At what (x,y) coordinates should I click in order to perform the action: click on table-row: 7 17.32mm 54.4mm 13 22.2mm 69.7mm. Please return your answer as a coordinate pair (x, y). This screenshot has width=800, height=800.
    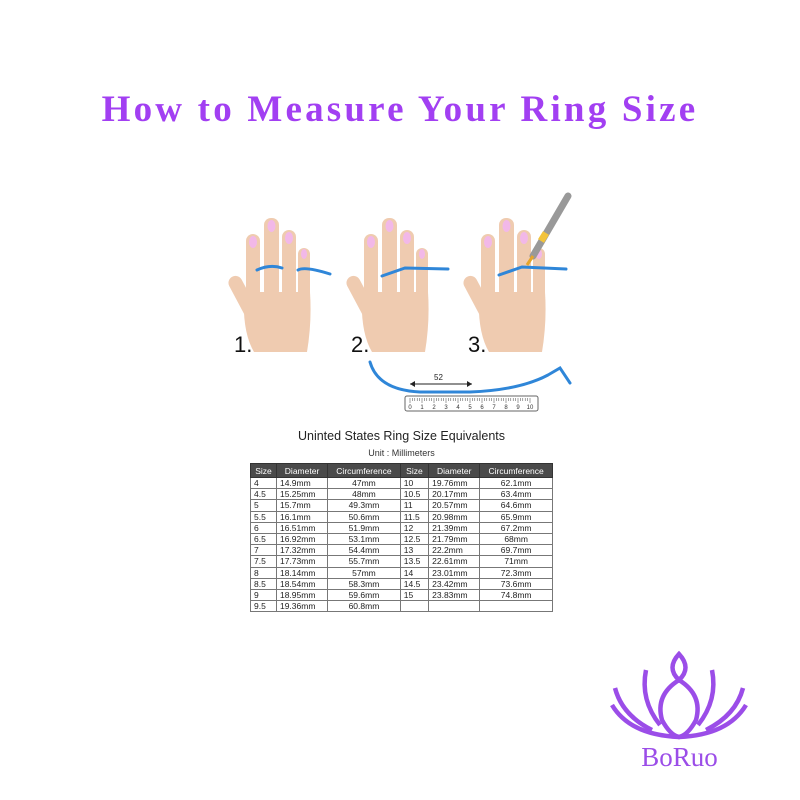
    Looking at the image, I should click on (401, 550).